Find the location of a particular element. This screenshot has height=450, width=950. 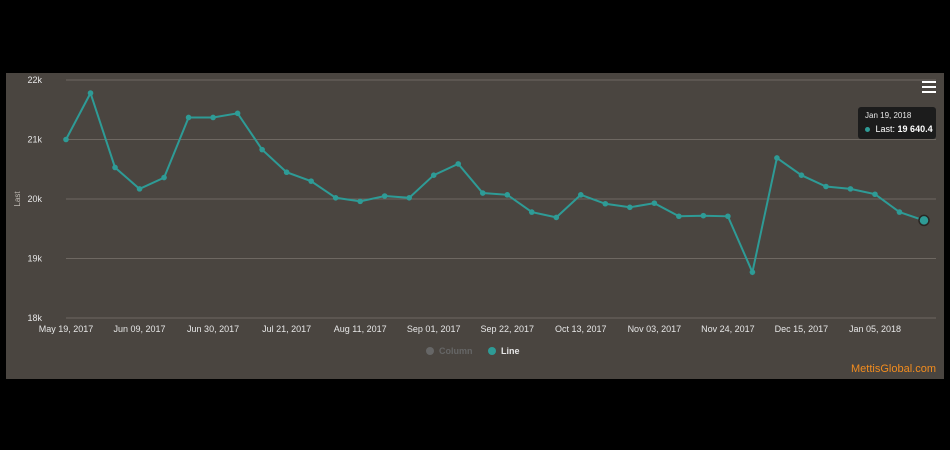

y-axis-title: Last is located at coordinates (17, 199).